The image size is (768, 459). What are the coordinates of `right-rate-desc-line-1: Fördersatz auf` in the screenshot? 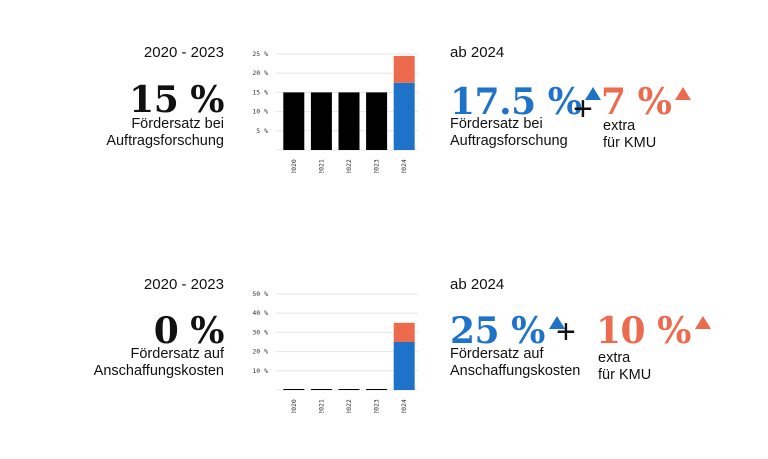 It's located at (497, 354).